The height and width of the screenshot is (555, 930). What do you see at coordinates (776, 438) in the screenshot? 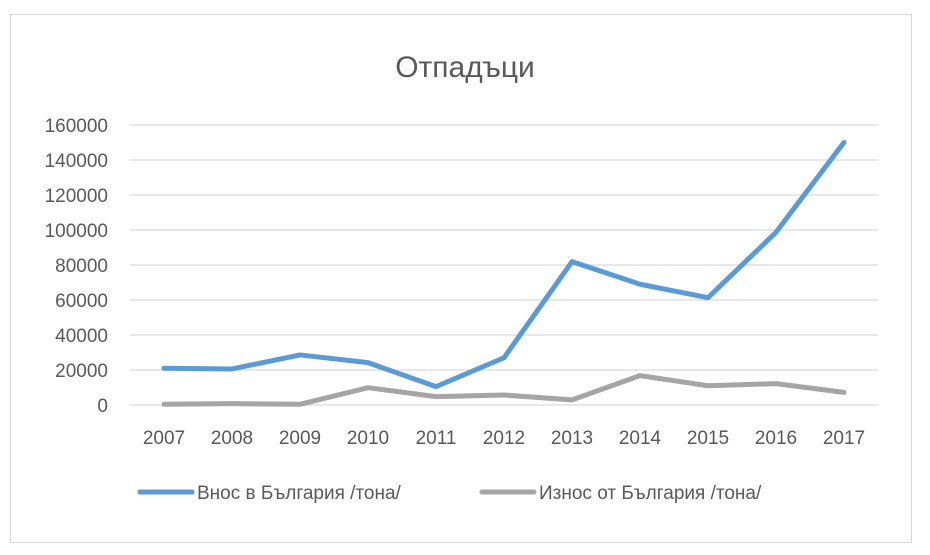
I see `x-tick-label: 2016` at bounding box center [776, 438].